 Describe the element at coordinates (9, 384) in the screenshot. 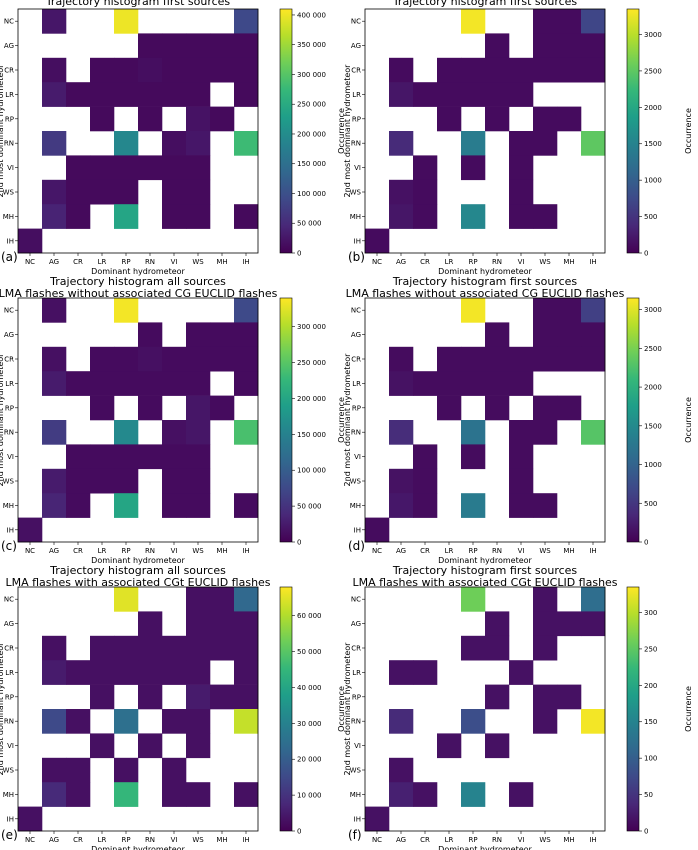

I see `y-tick-label: LR` at that location.